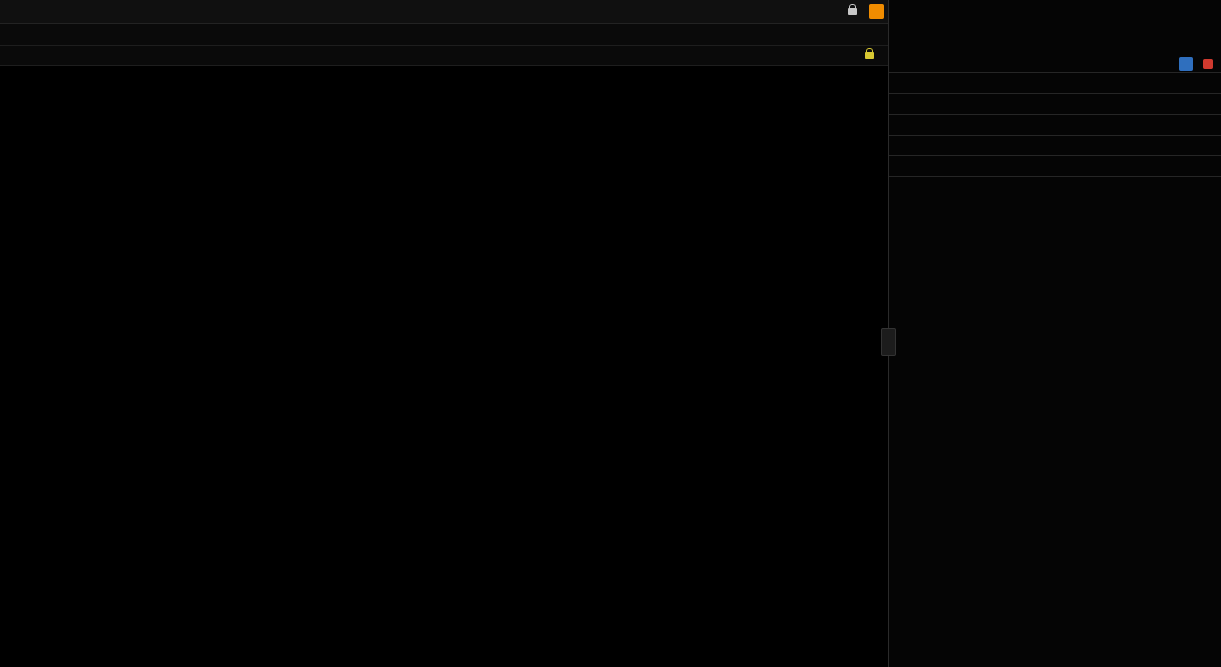  I want to click on price-row, so click(1055, 40).